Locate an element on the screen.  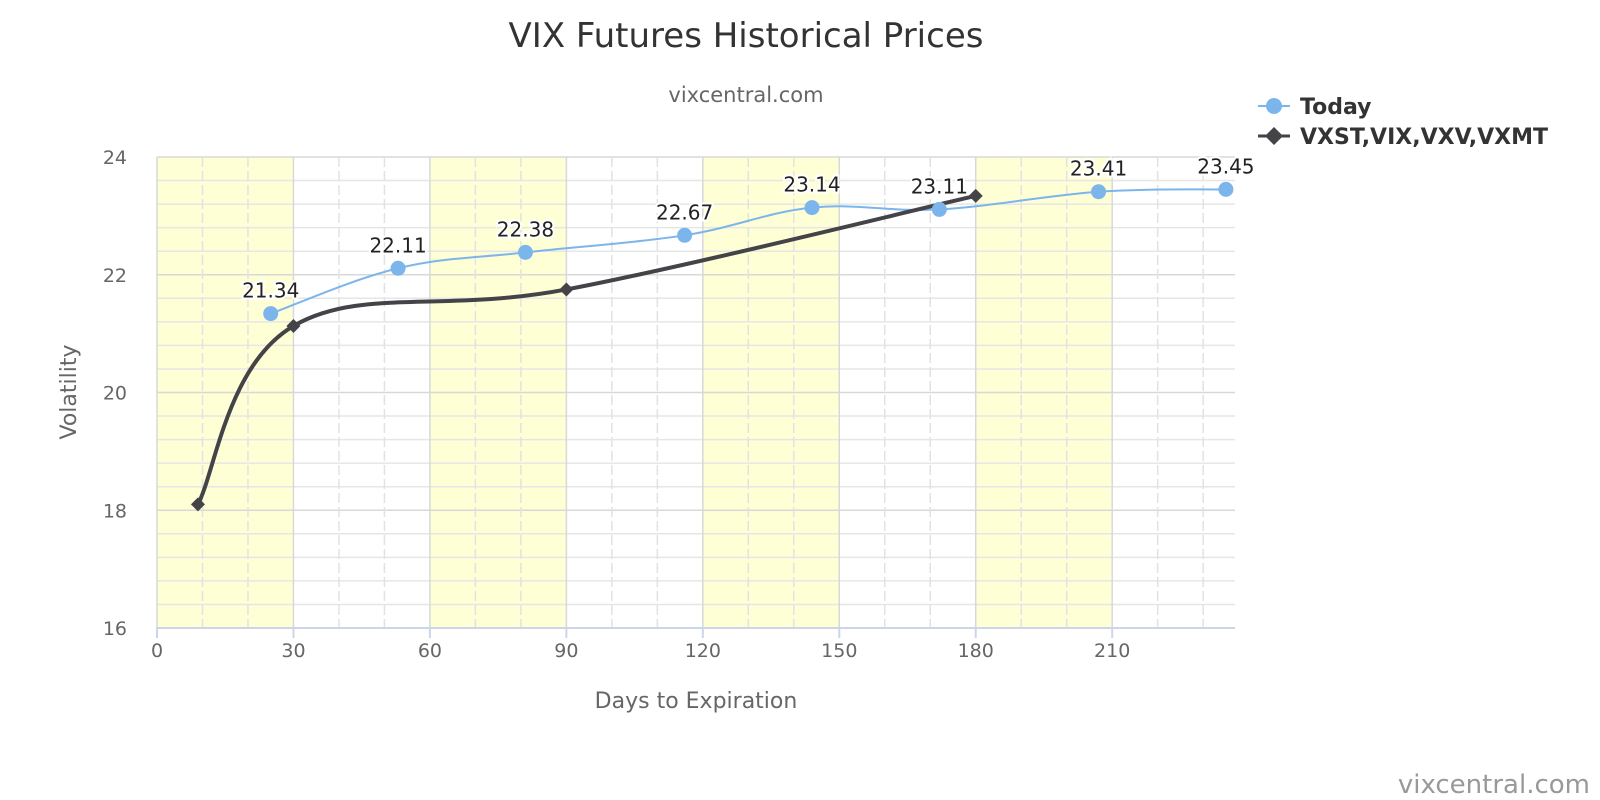
credit-link: vixcentral.com is located at coordinates (1494, 785).